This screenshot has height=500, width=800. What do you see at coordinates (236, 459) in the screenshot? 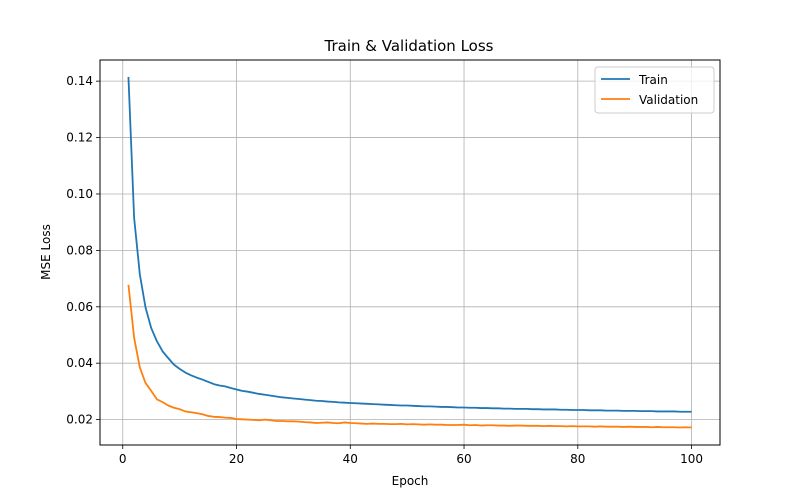
I see `x-tick-label: 20` at bounding box center [236, 459].